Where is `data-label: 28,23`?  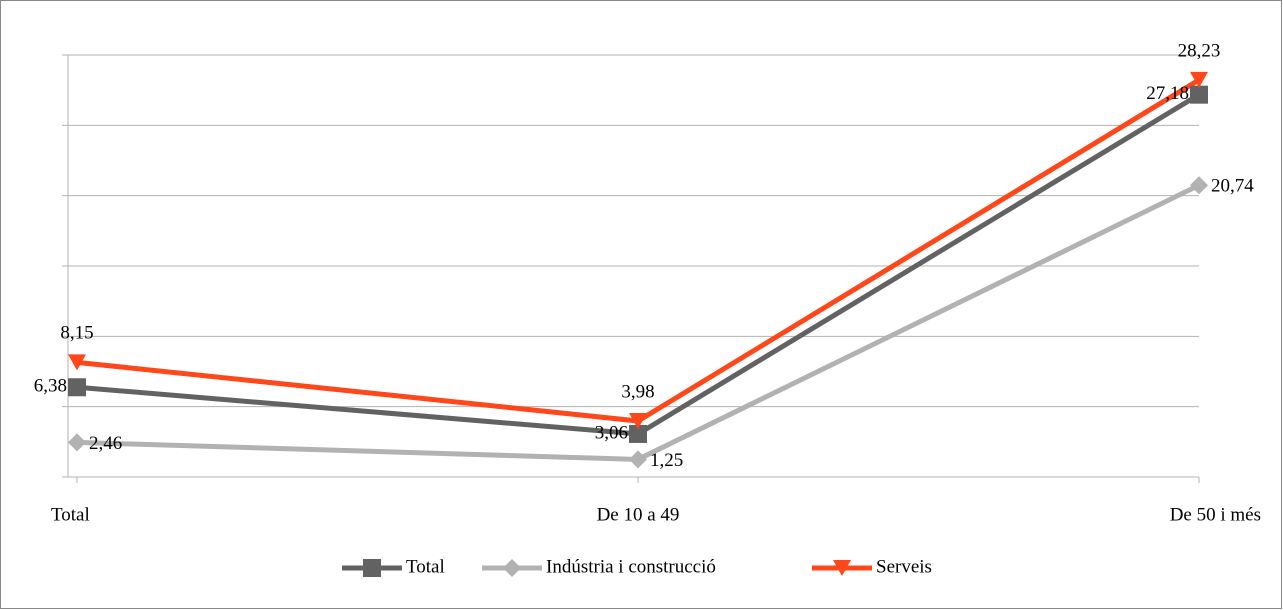
data-label: 28,23 is located at coordinates (1199, 50).